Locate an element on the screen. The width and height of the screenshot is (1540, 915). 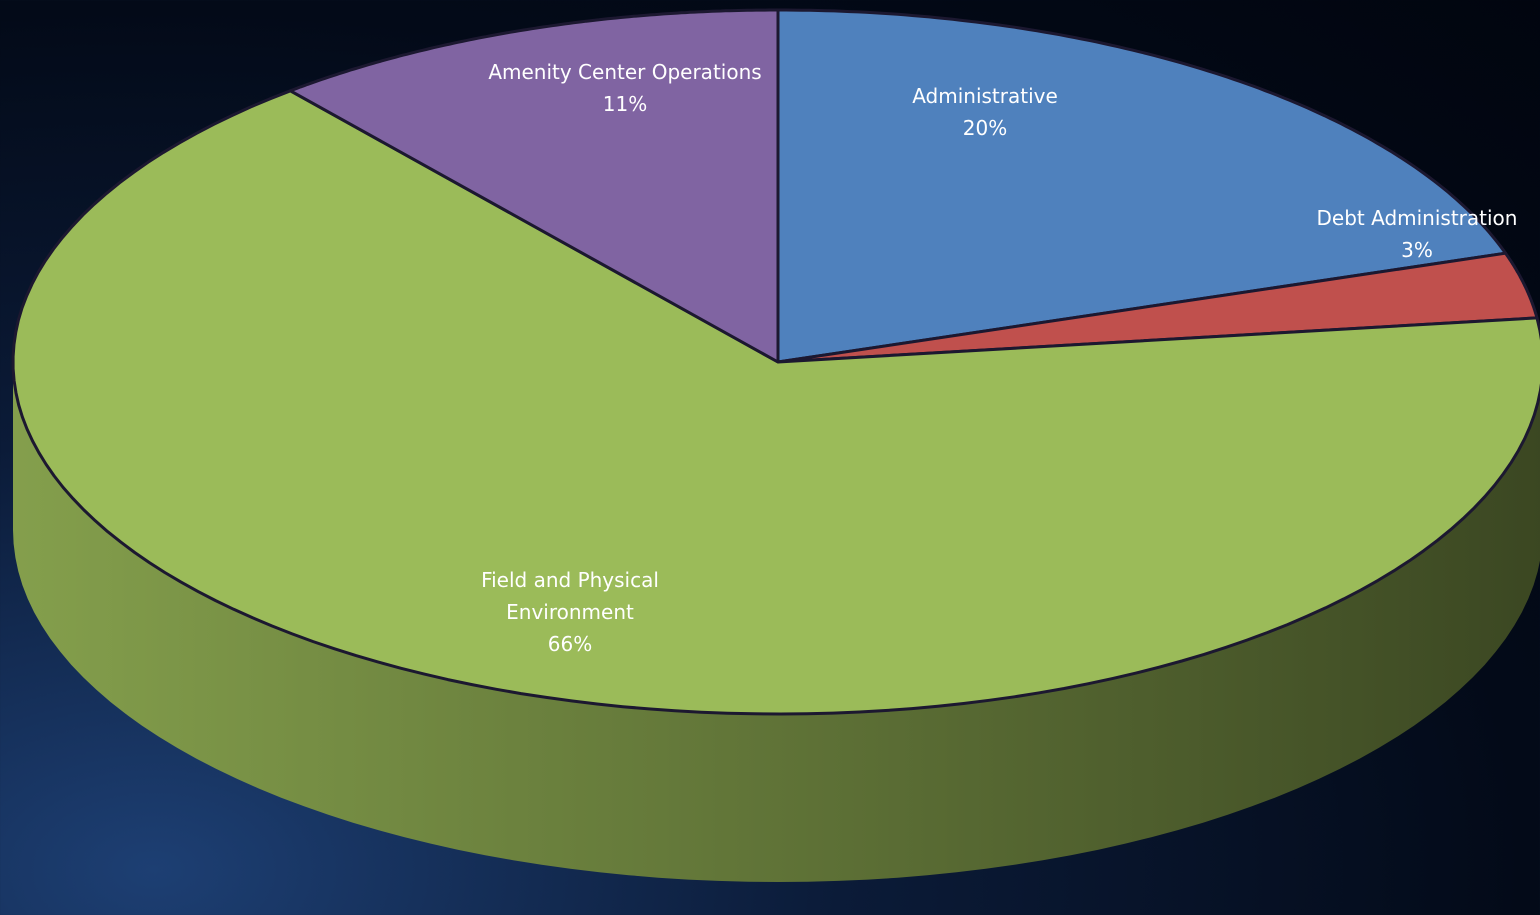
category-name: Amenity Center Operations is located at coordinates (625, 72).